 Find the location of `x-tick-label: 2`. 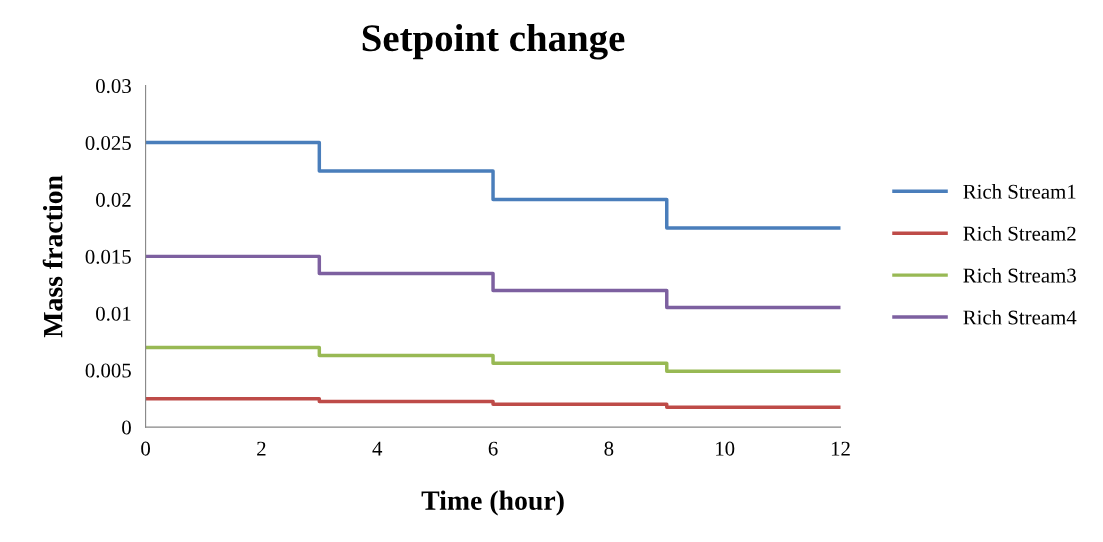

x-tick-label: 2 is located at coordinates (261, 448).